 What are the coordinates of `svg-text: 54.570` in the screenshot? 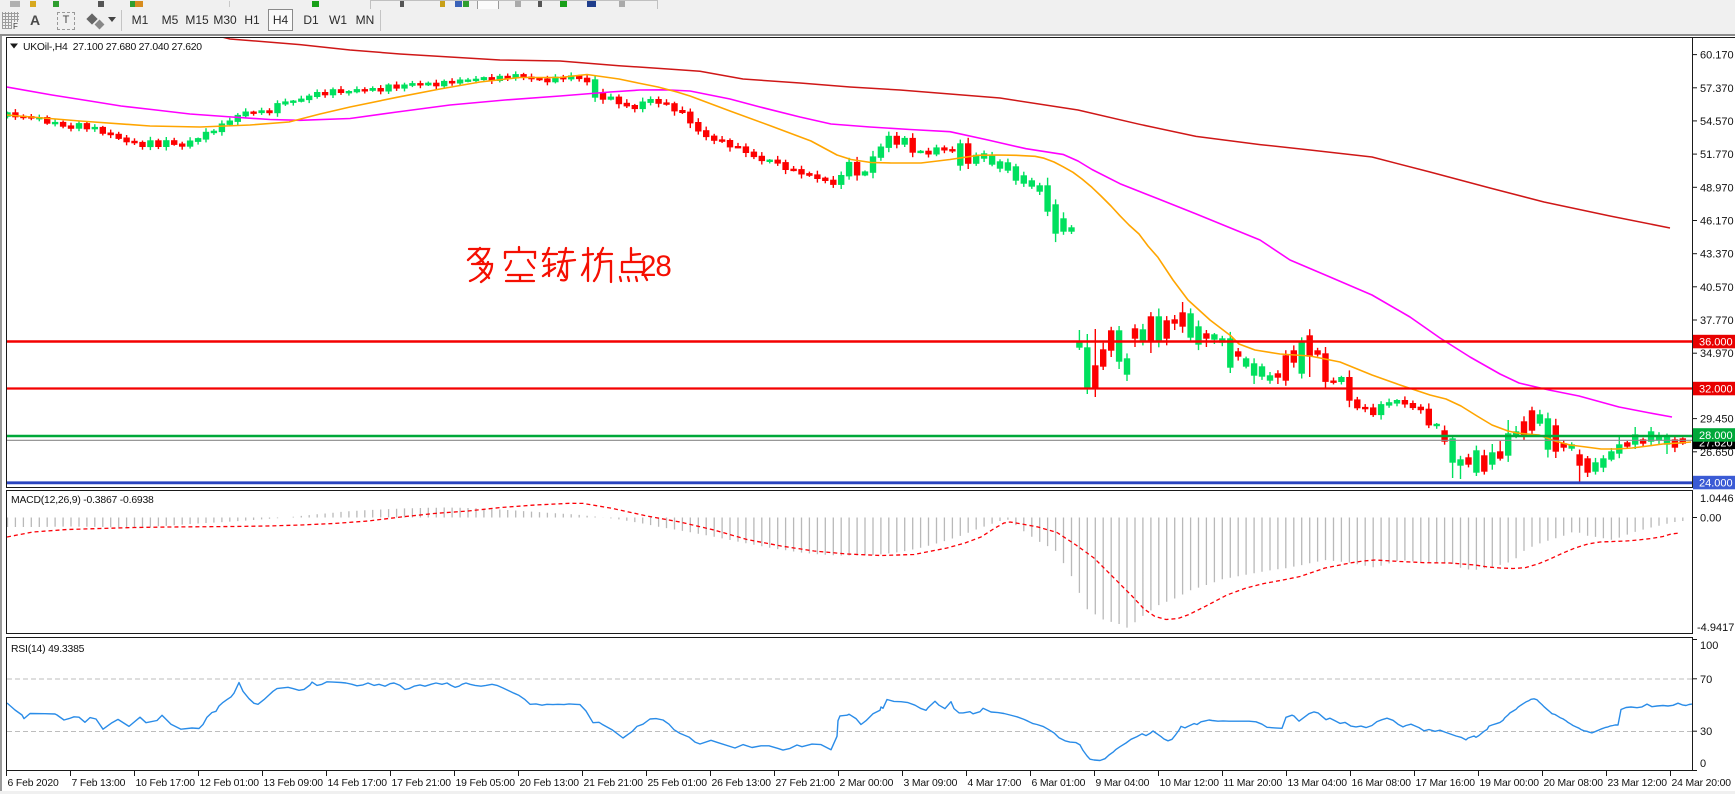 It's located at (1717, 122).